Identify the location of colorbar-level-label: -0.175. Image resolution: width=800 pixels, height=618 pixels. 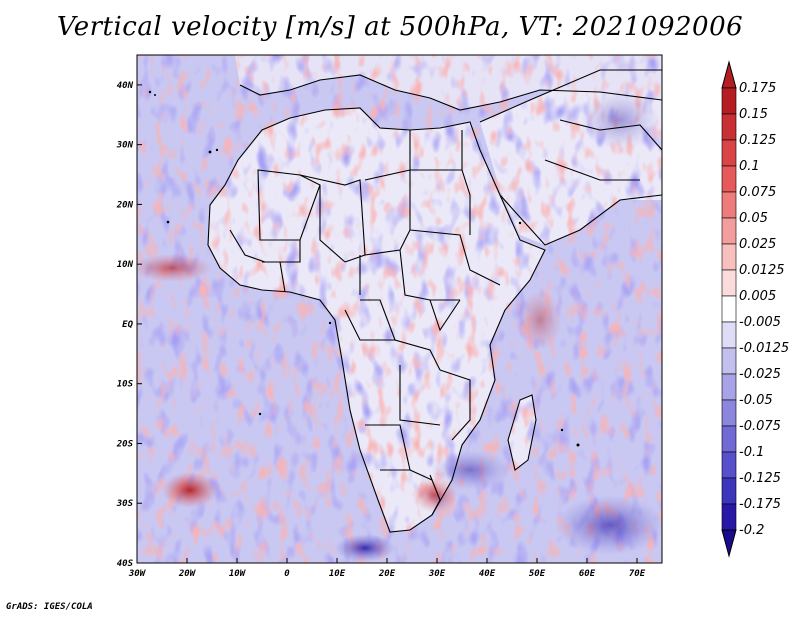
(760, 504).